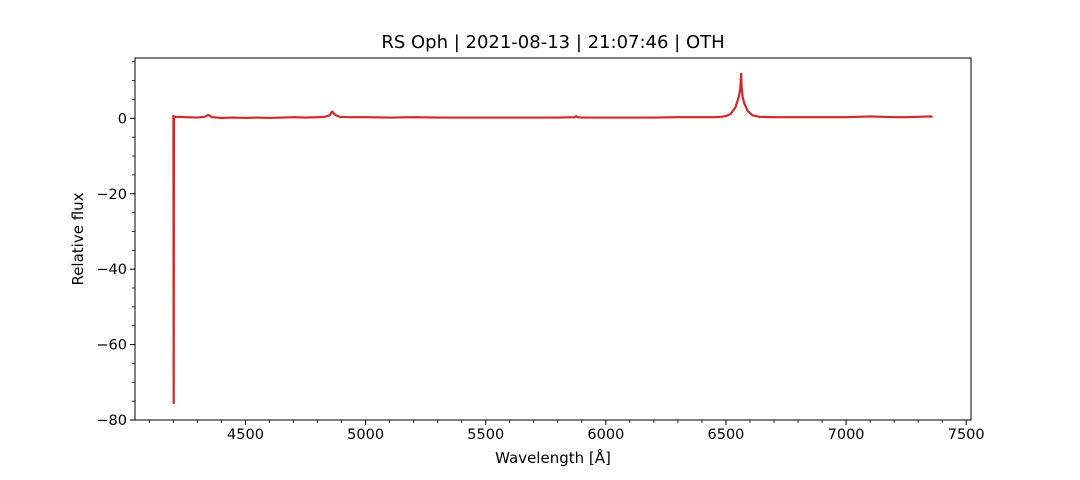 The image size is (1080, 480). What do you see at coordinates (122, 119) in the screenshot?
I see `y-tick-label: 0` at bounding box center [122, 119].